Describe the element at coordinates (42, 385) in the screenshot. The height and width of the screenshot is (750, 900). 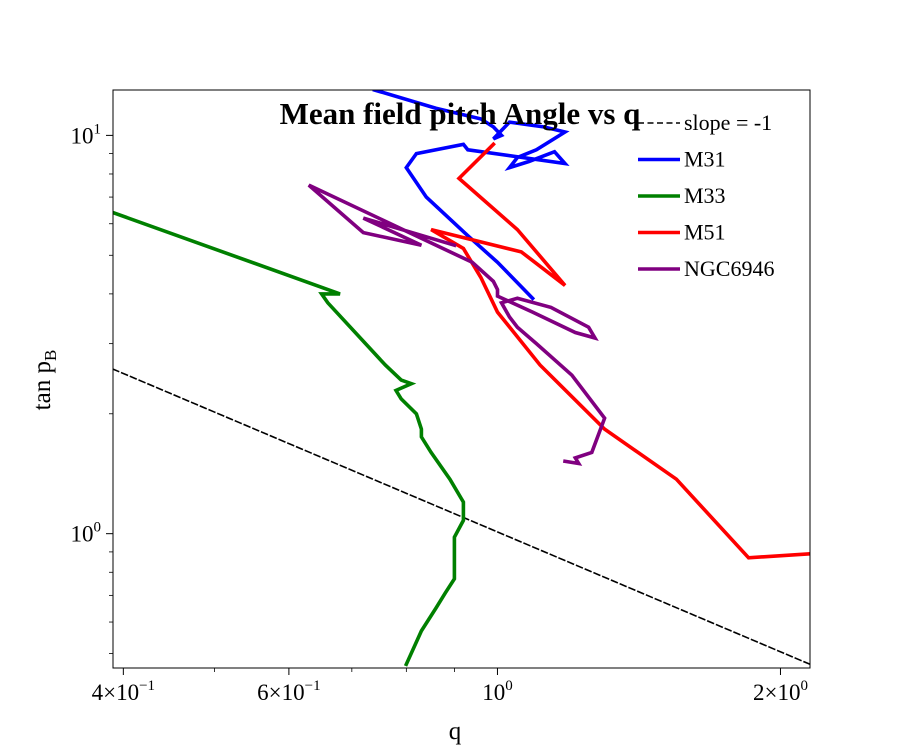
I see `y-axis-label-main: tan p` at that location.